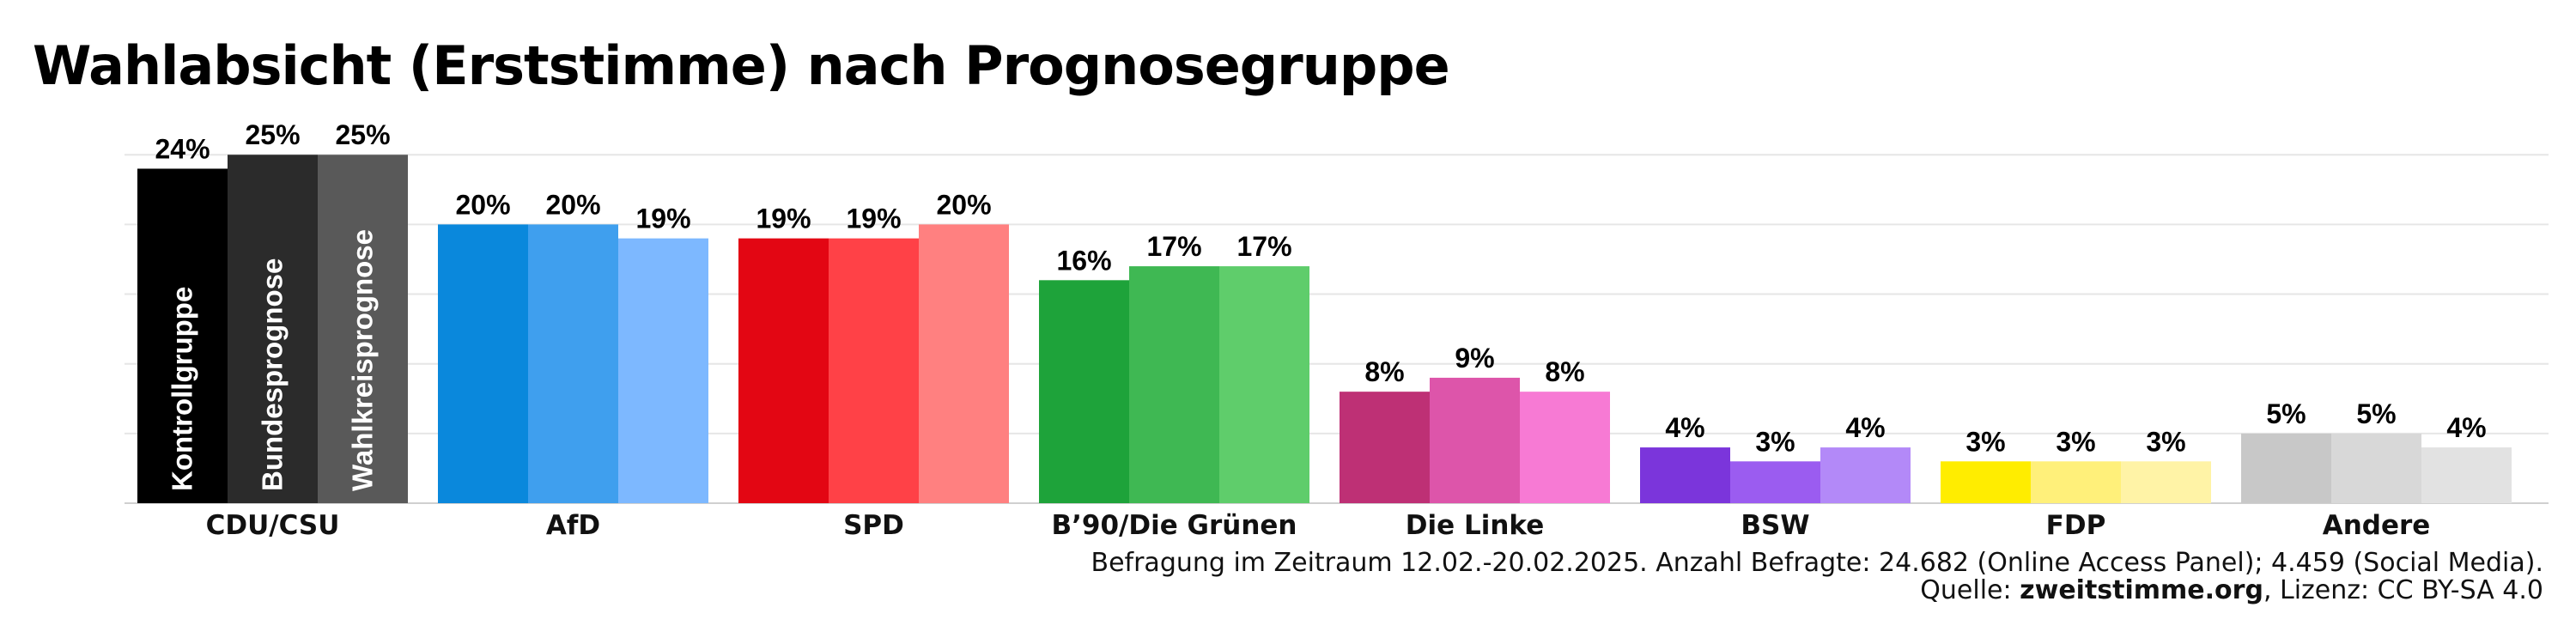  Describe the element at coordinates (273, 375) in the screenshot. I see `series-label: Bundesprognose` at that location.